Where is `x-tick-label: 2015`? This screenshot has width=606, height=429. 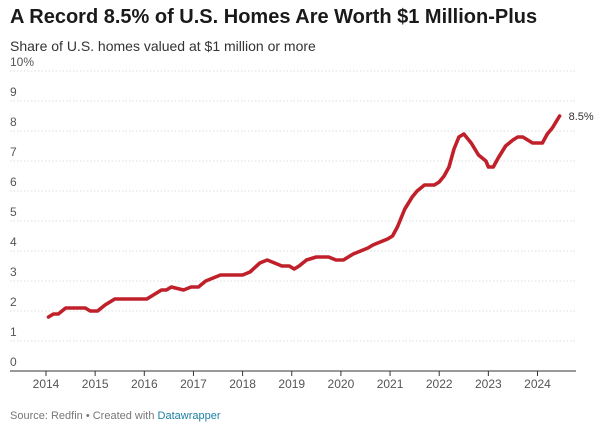
x-tick-label: 2015 is located at coordinates (95, 384).